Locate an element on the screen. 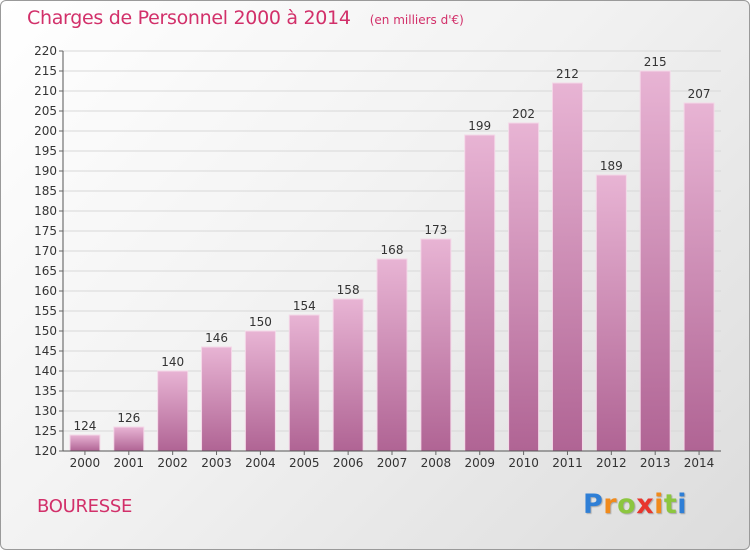 The height and width of the screenshot is (550, 750). bar-2003 is located at coordinates (217, 399).